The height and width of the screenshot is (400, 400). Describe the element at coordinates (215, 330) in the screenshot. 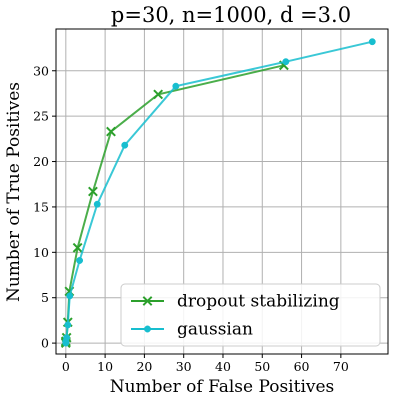

I see `legend-label: gaussian` at that location.